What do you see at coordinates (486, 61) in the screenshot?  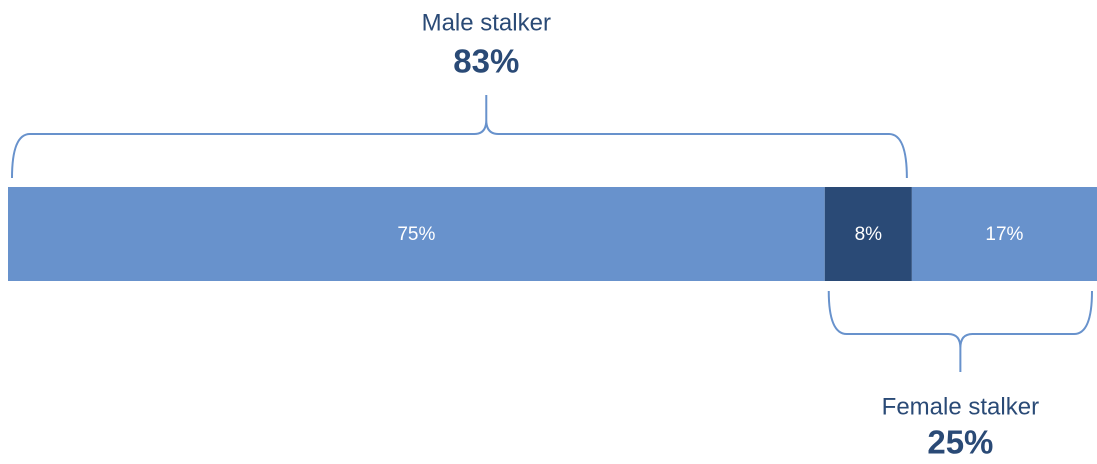 I see `annotation-value: 83%` at bounding box center [486, 61].